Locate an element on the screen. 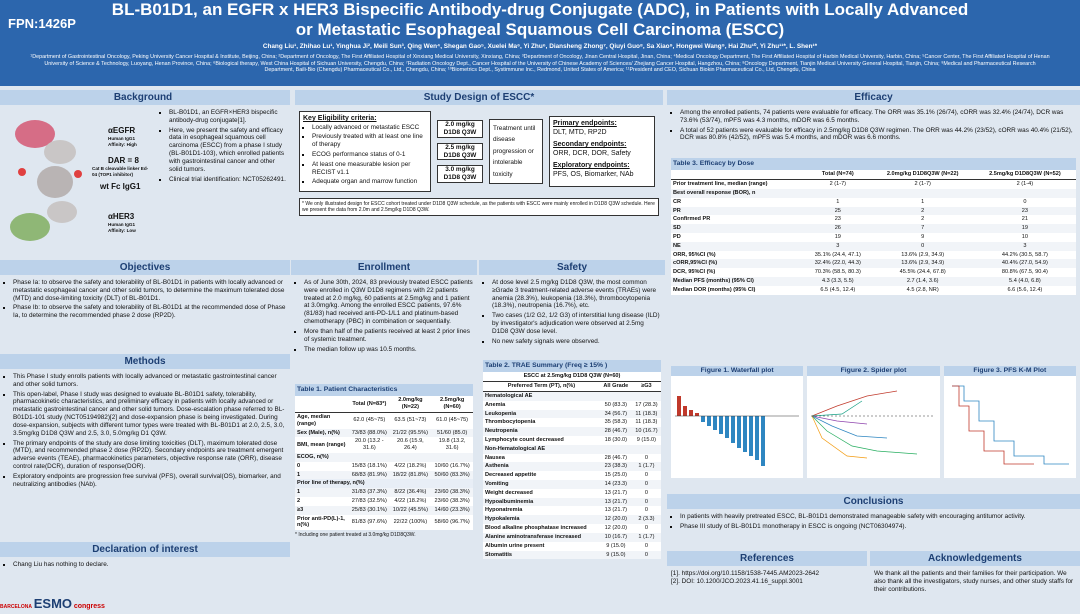 This screenshot has width=1080, height=614. table-cell: 19 is located at coordinates (837, 236).